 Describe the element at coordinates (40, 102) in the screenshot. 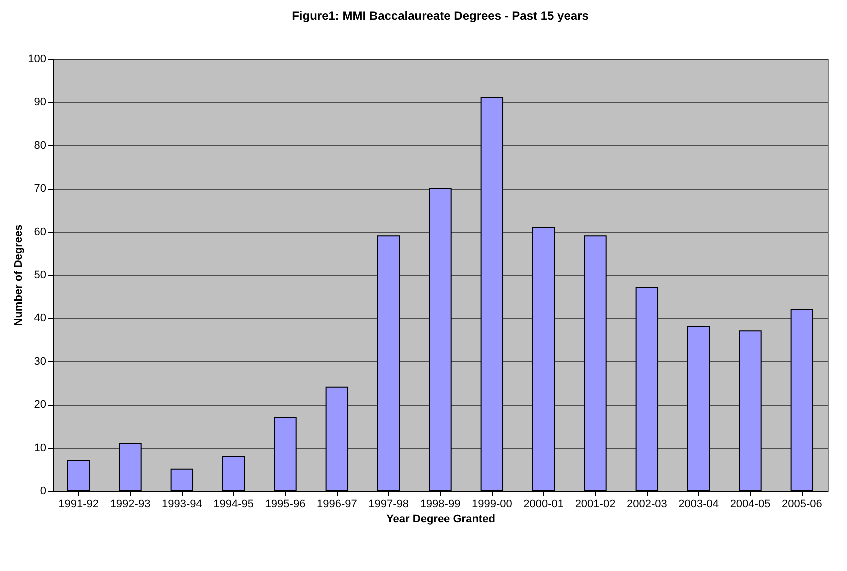

I see `y-tick-label: 90` at that location.